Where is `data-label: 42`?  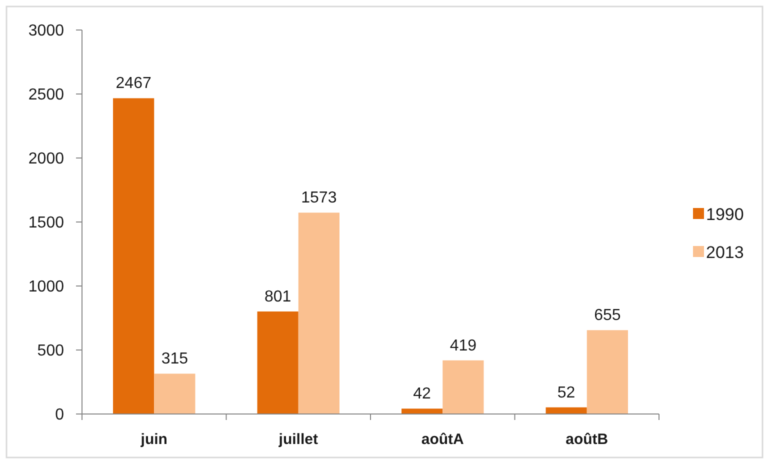 data-label: 42 is located at coordinates (422, 394).